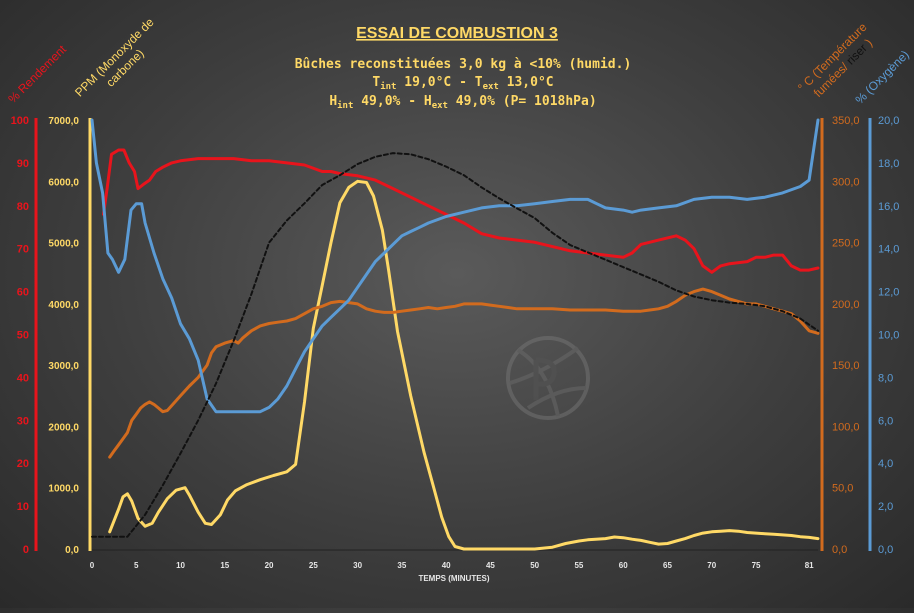  What do you see at coordinates (846, 366) in the screenshot?
I see `y-tick-label-temperature: 150,0` at bounding box center [846, 366].